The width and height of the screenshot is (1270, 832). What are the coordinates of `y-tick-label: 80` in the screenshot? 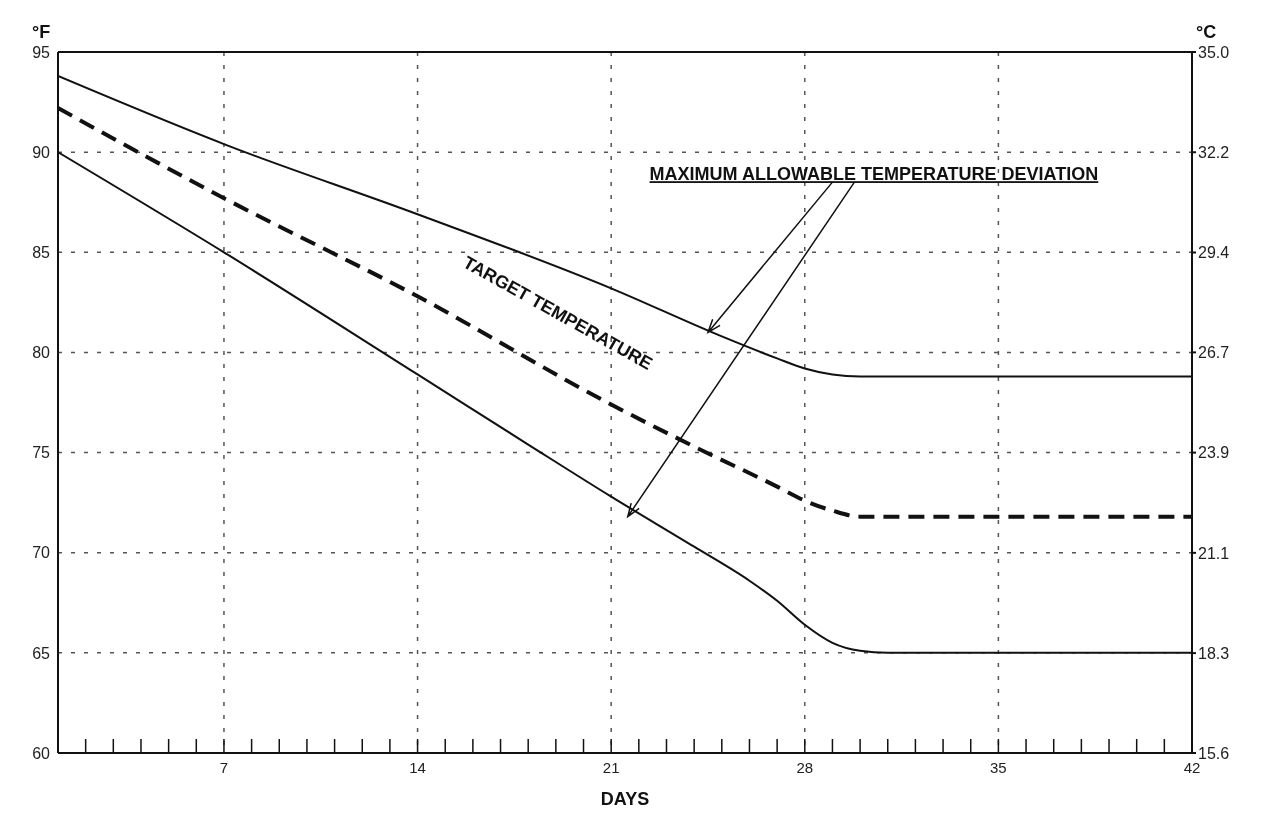 It's located at (41, 353).